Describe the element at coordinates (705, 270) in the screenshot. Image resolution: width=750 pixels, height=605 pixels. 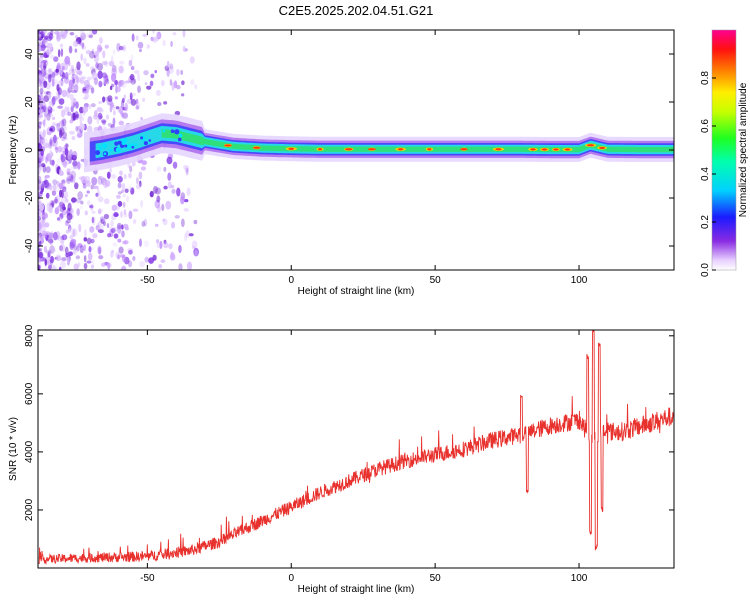
I see `colorbar-tick-label: 0.0` at that location.